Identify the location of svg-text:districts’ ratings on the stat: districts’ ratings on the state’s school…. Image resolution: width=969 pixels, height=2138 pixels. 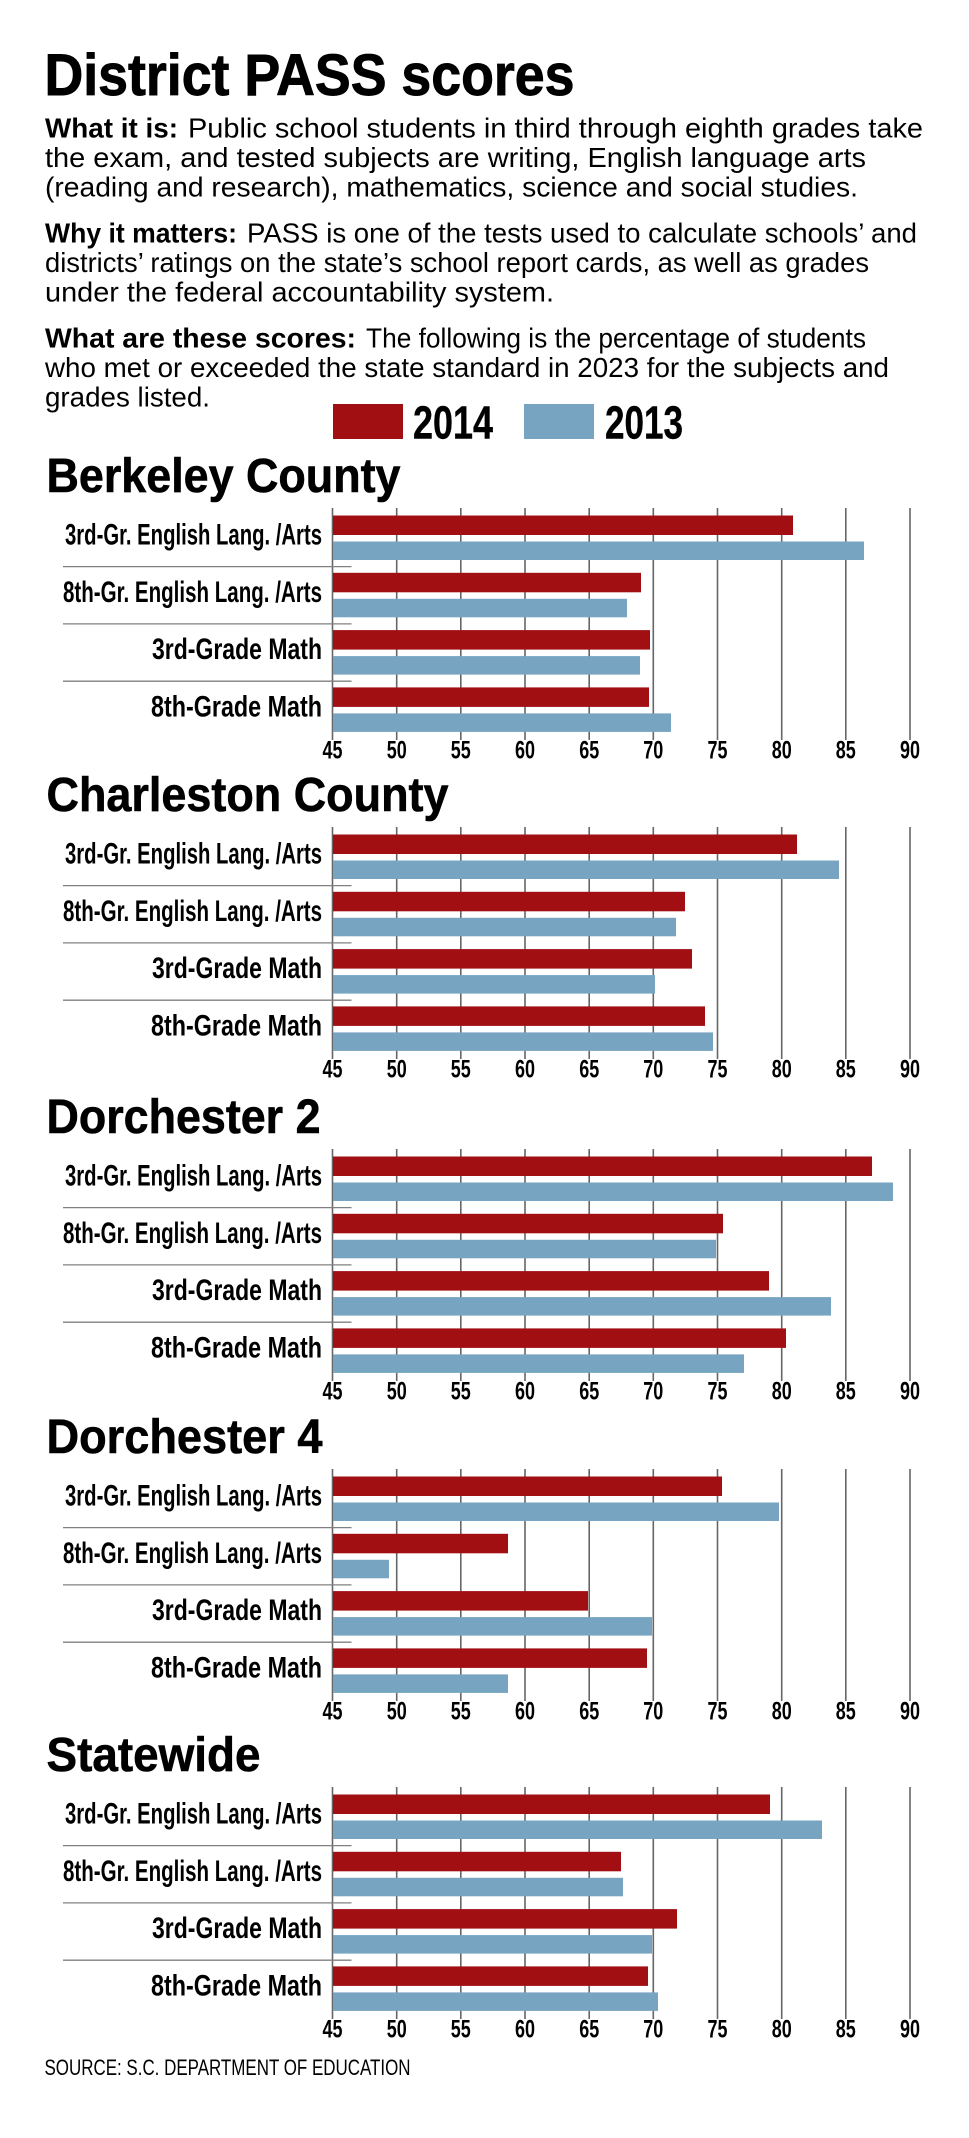
(457, 262).